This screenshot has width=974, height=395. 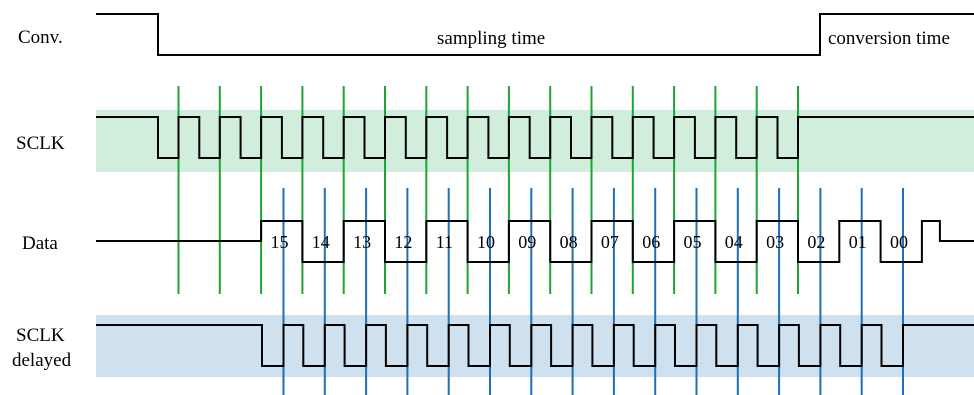 I want to click on data-bit-label: 00, so click(x=899, y=242).